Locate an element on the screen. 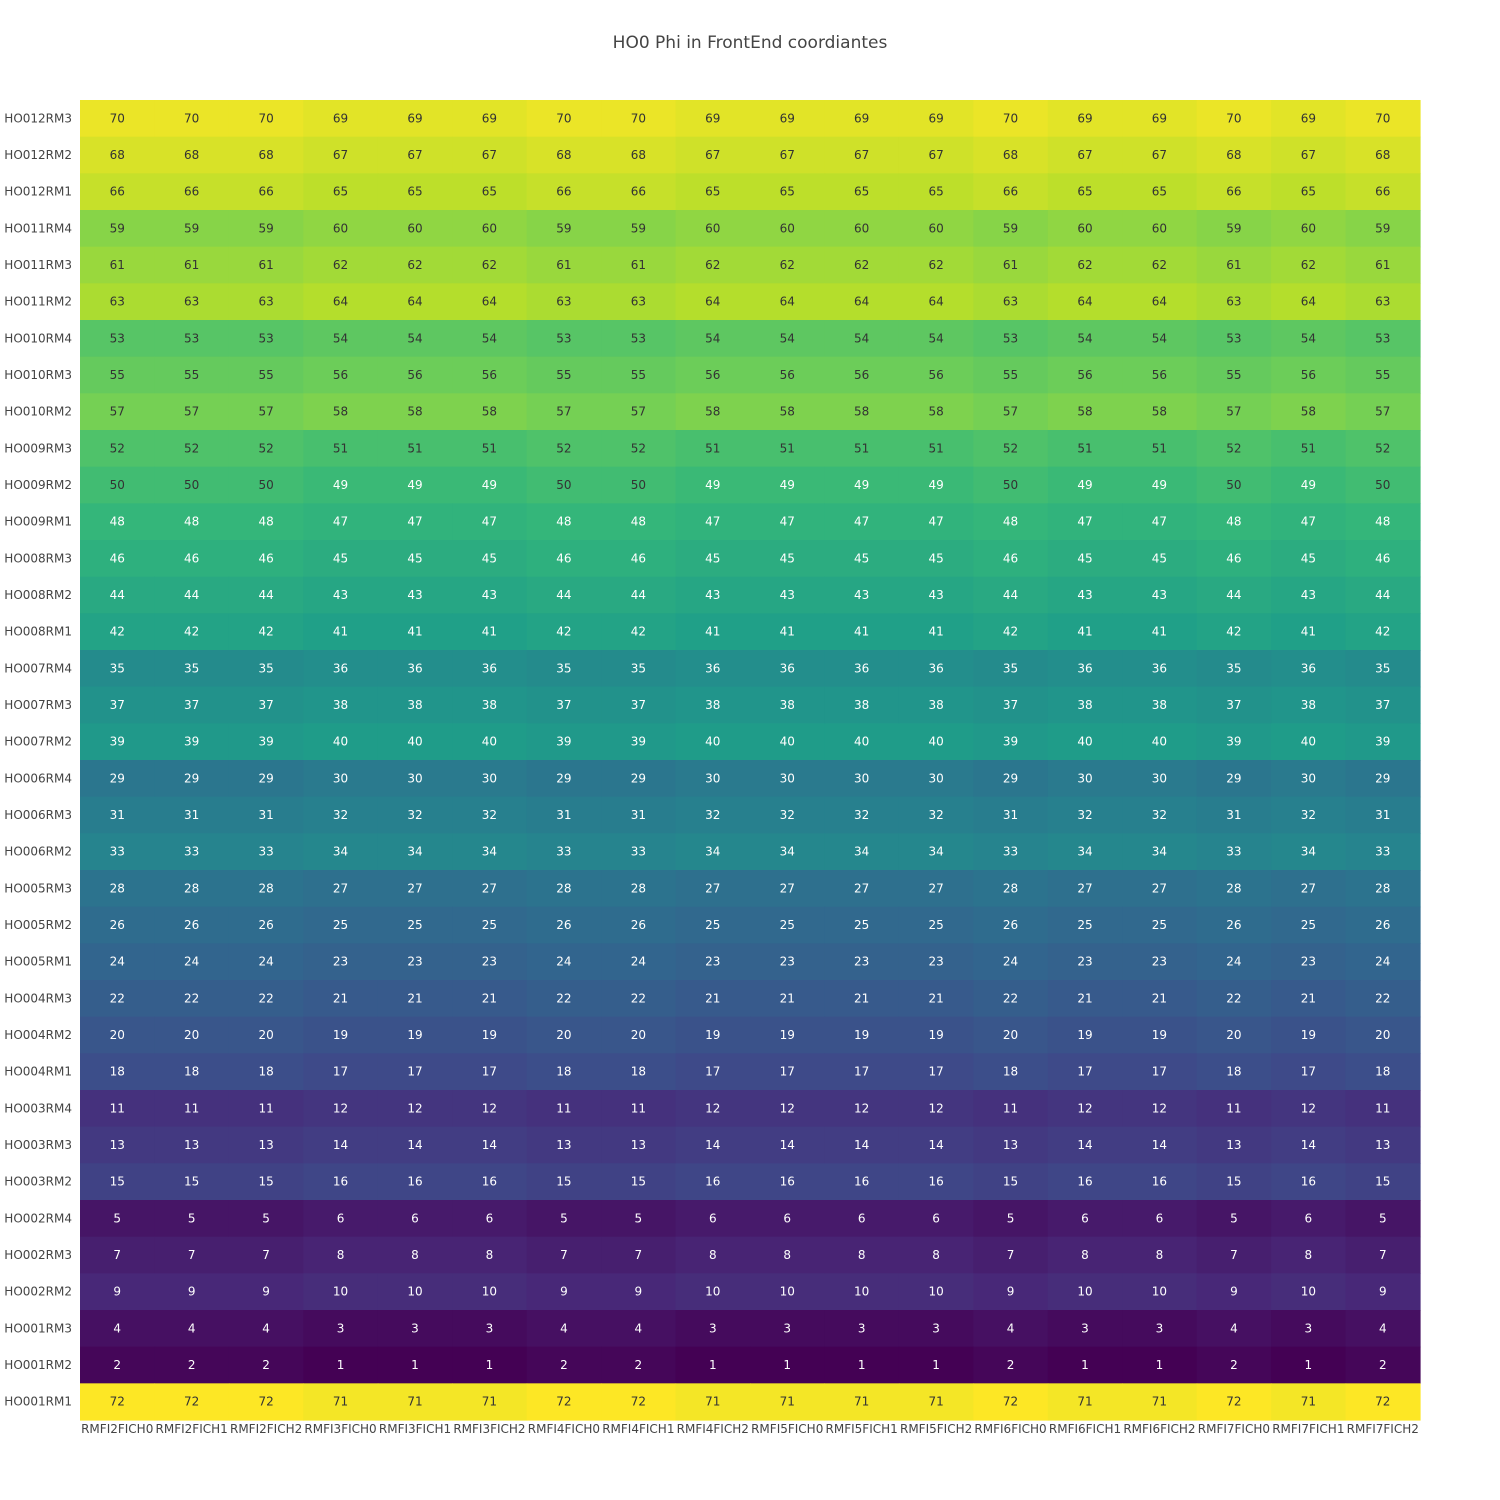  y-tick-label: HO003RM4 is located at coordinates (38, 1108).